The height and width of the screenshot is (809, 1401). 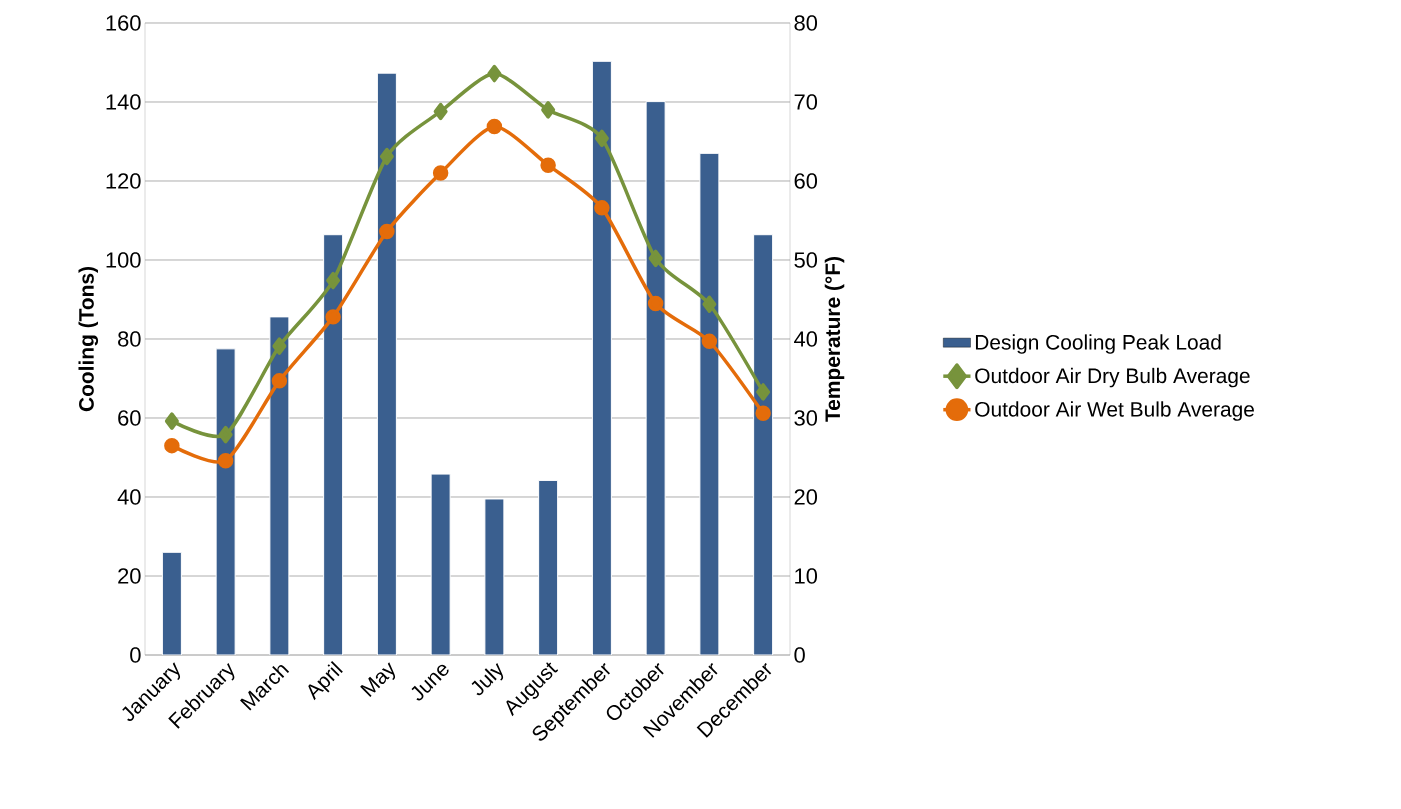 I want to click on y-tick-label: 40, so click(x=129, y=497).